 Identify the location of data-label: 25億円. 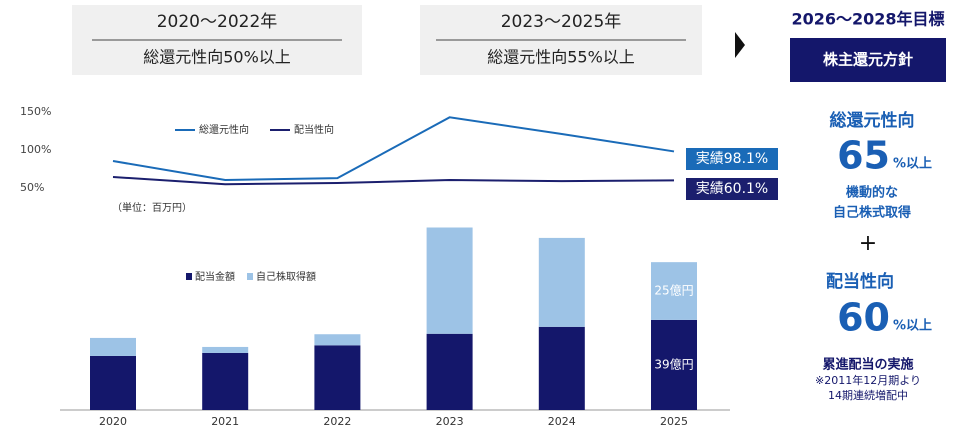
(673, 291).